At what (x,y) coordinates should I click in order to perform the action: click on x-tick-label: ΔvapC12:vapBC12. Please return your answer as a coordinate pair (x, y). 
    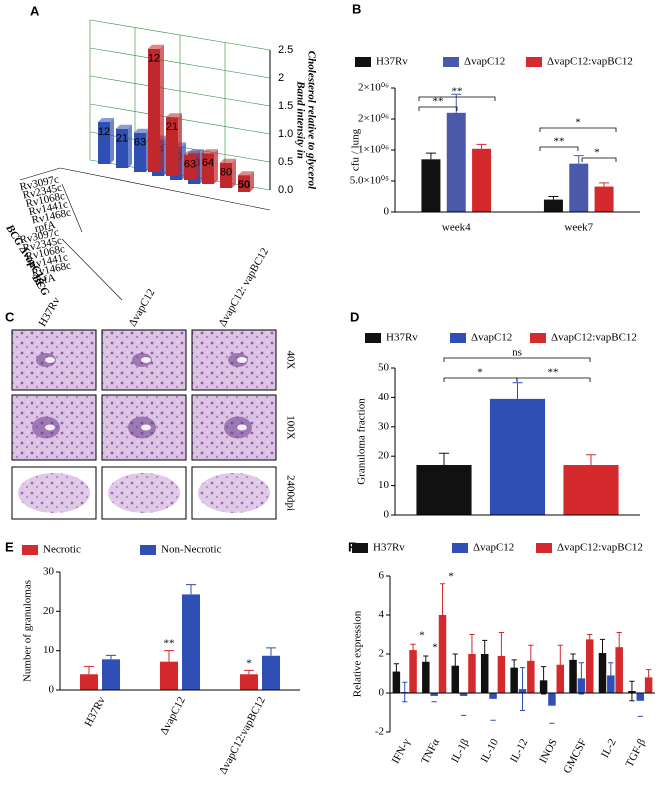
    Looking at the image, I should click on (242, 735).